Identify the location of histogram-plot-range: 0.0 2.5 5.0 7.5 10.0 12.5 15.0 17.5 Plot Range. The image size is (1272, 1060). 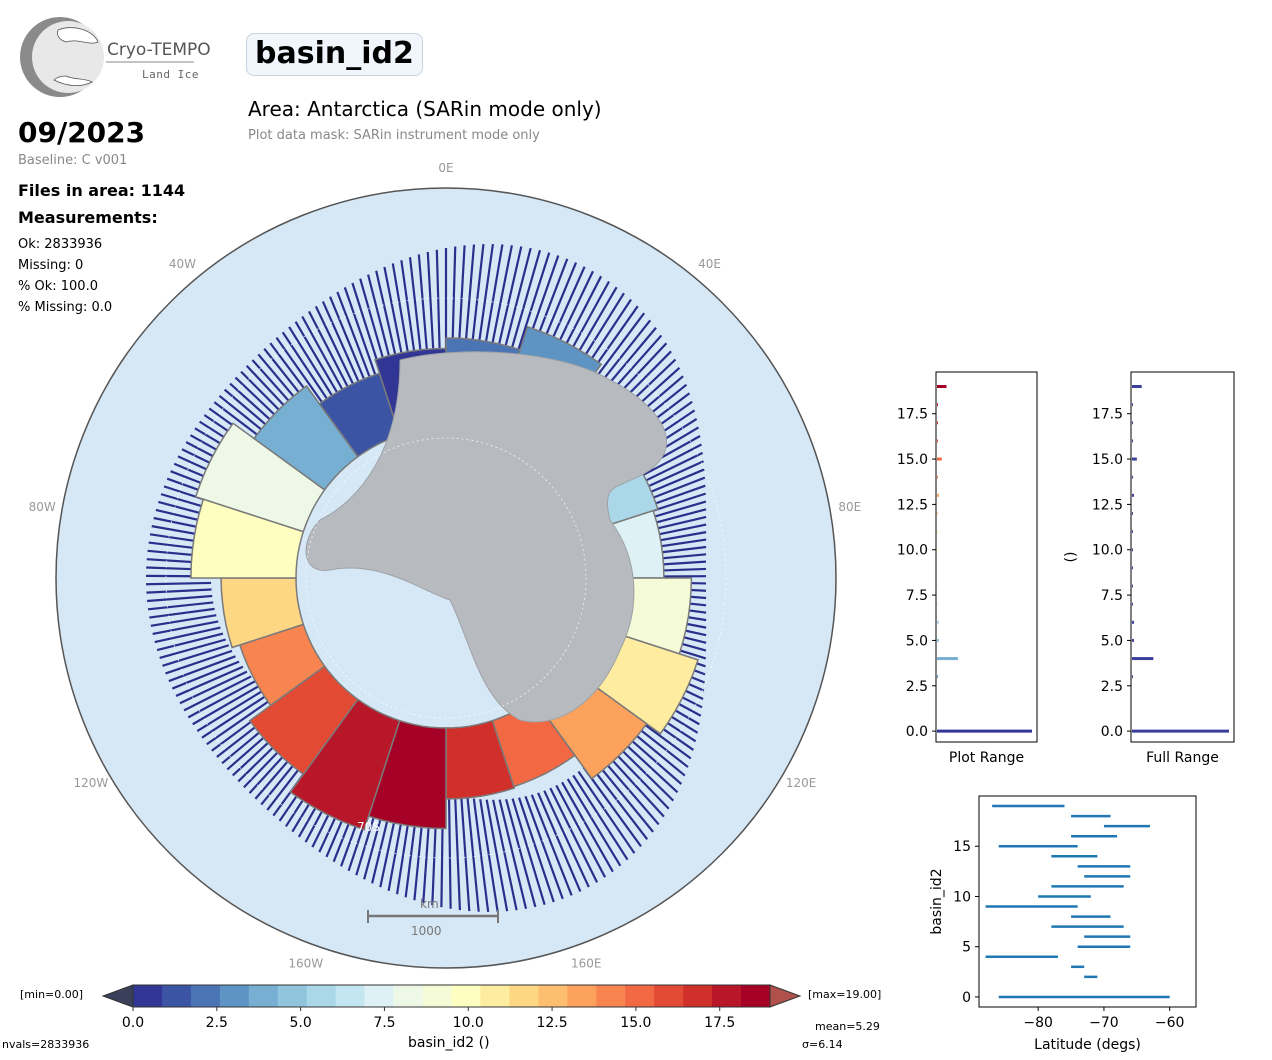
(967, 568).